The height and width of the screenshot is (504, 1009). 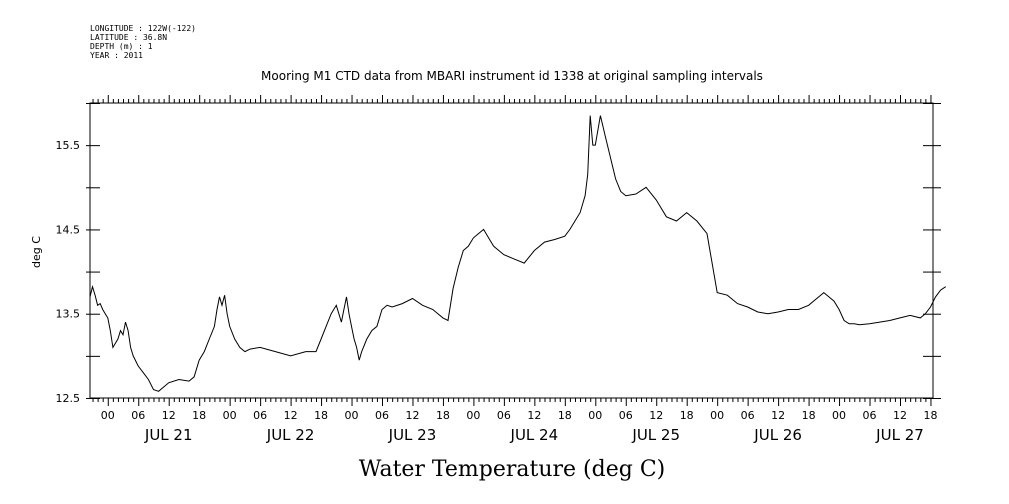 I want to click on x-date-label: JUL 23, so click(x=412, y=435).